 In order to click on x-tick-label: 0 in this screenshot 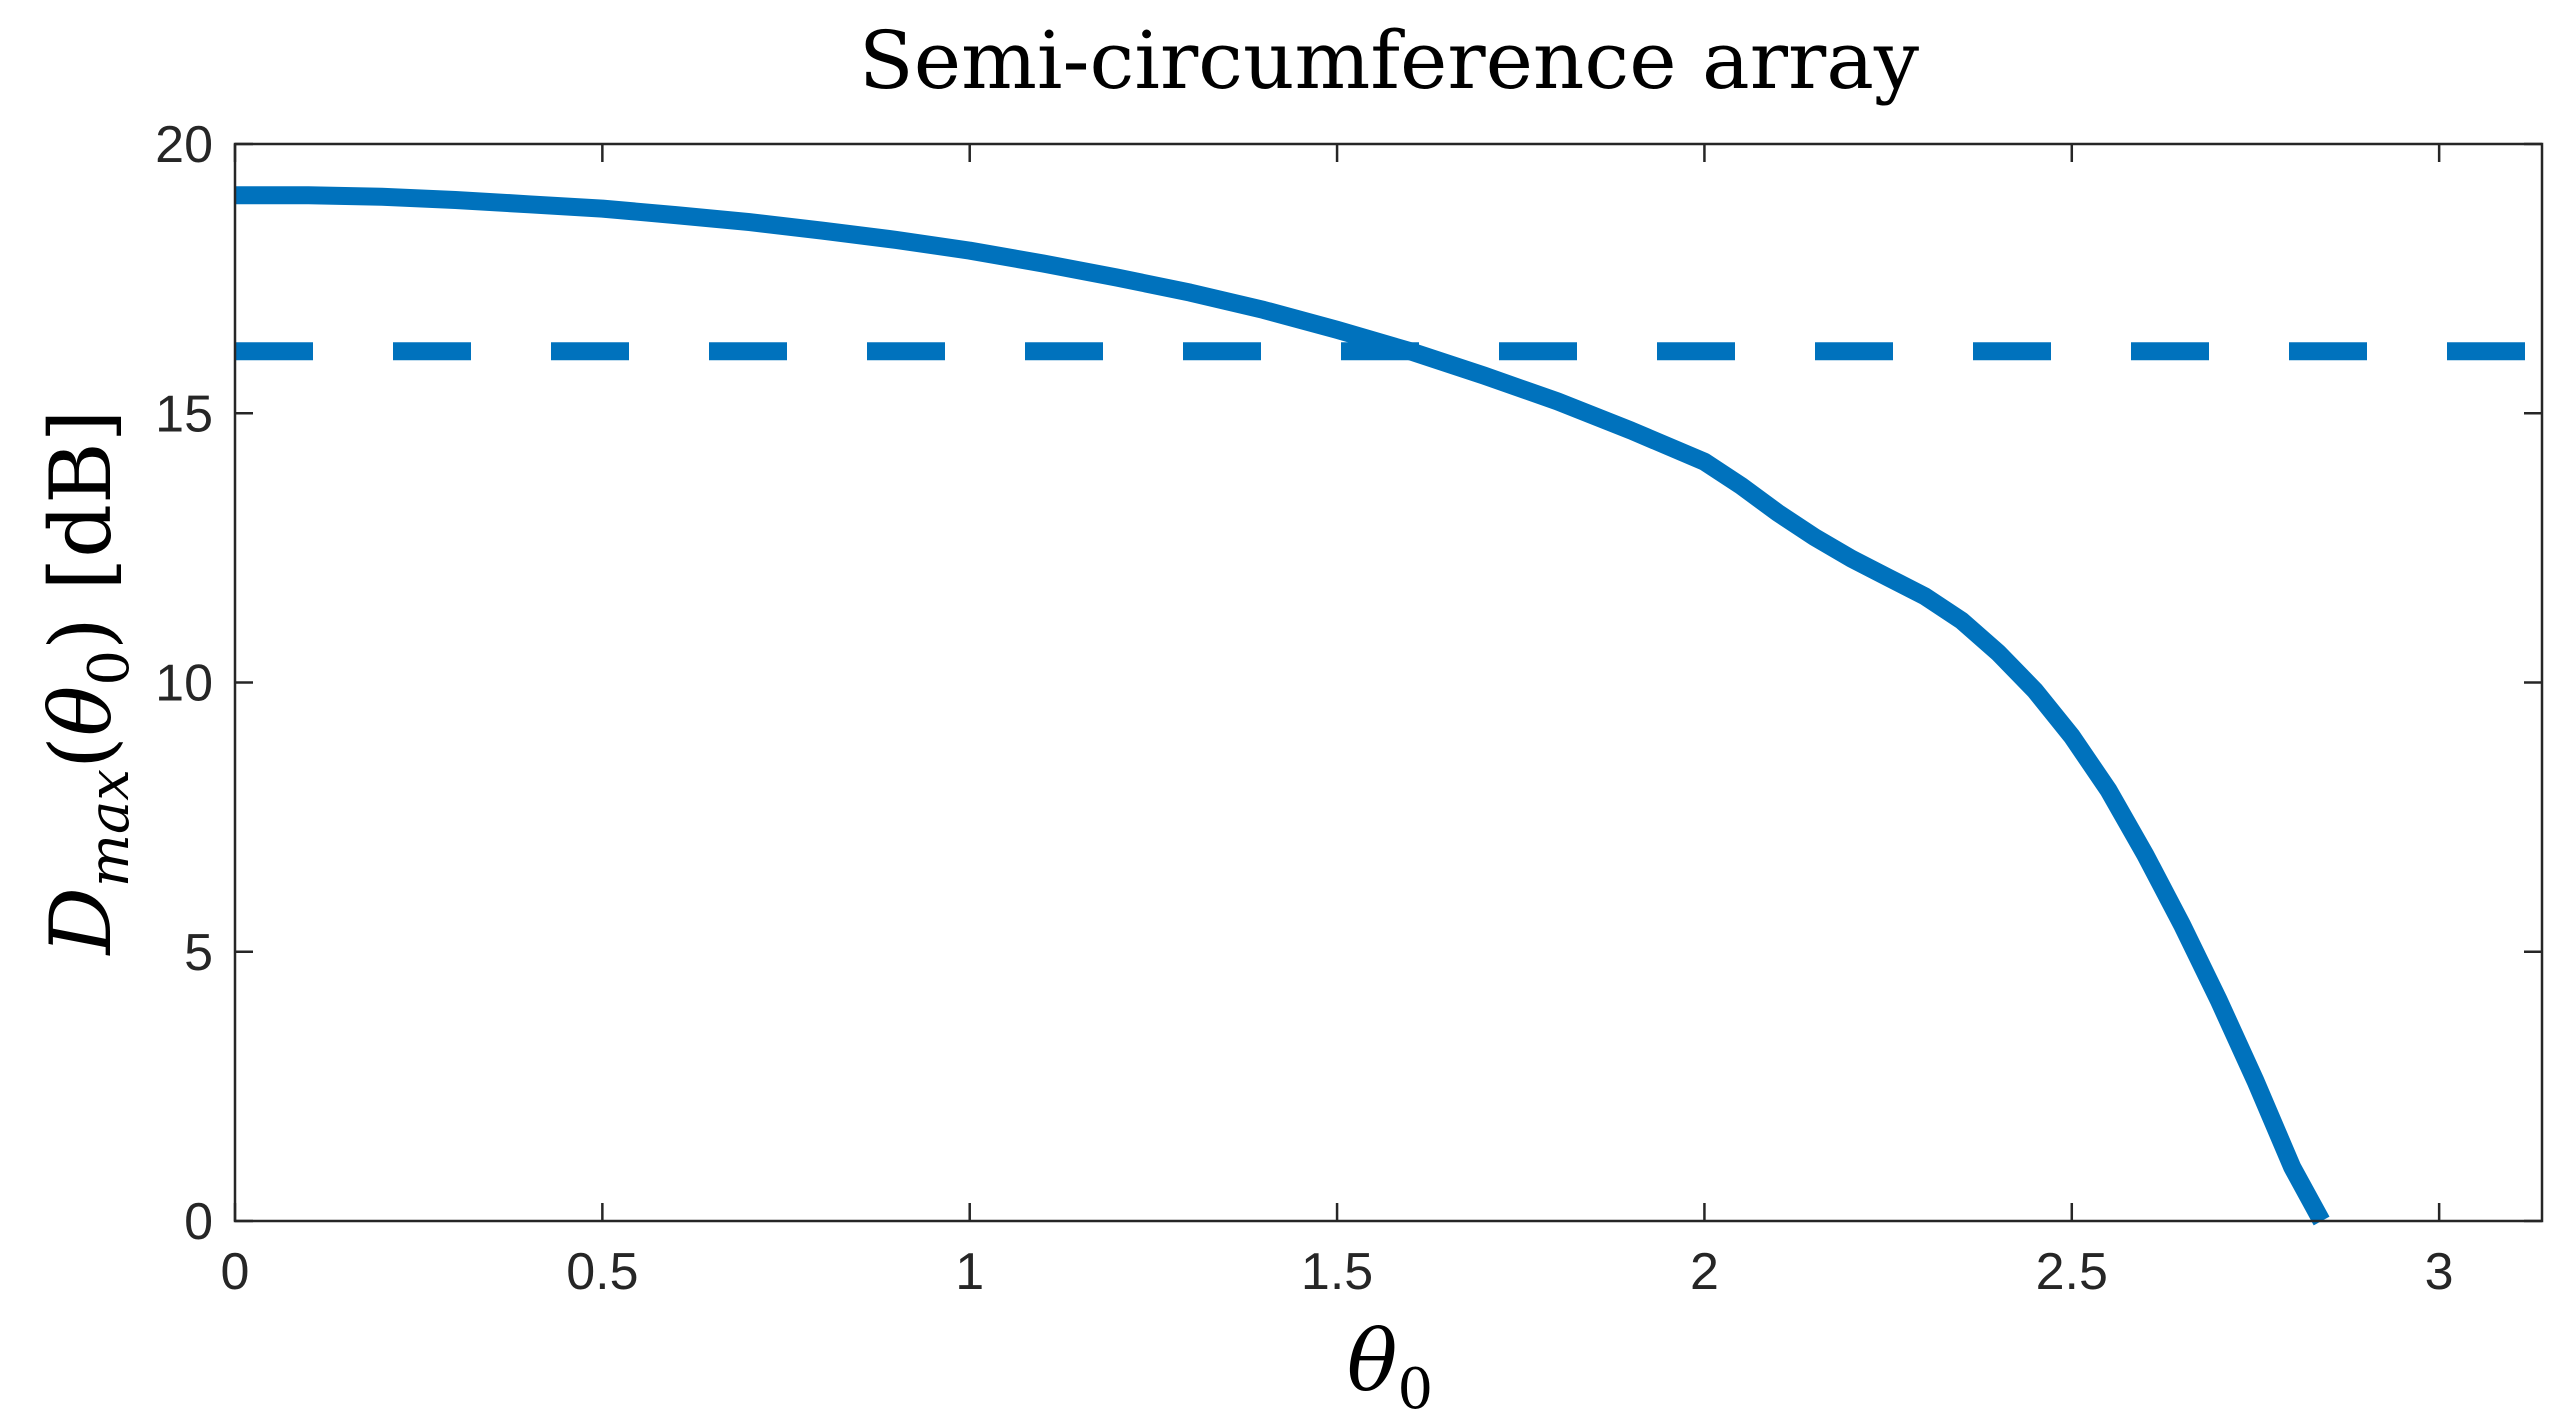, I will do `click(235, 1272)`.